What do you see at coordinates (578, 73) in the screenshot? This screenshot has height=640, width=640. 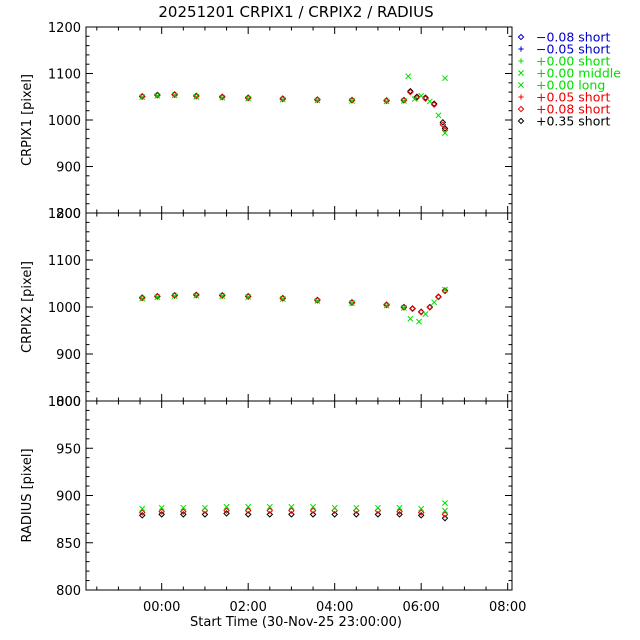 I see `legend-label: +0.00 middle` at bounding box center [578, 73].